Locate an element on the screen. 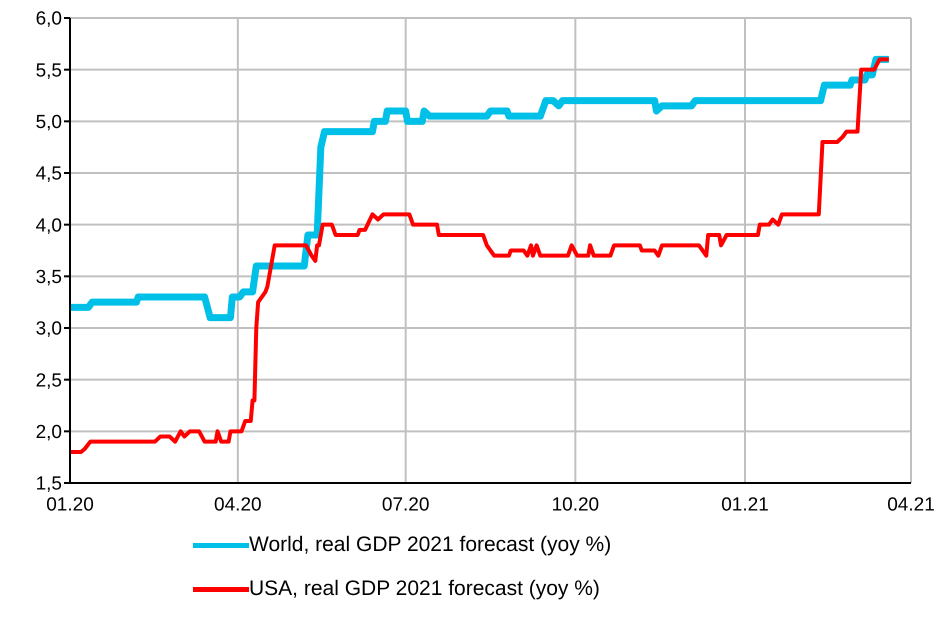  y-tick-label: 5,0 is located at coordinates (49, 123).